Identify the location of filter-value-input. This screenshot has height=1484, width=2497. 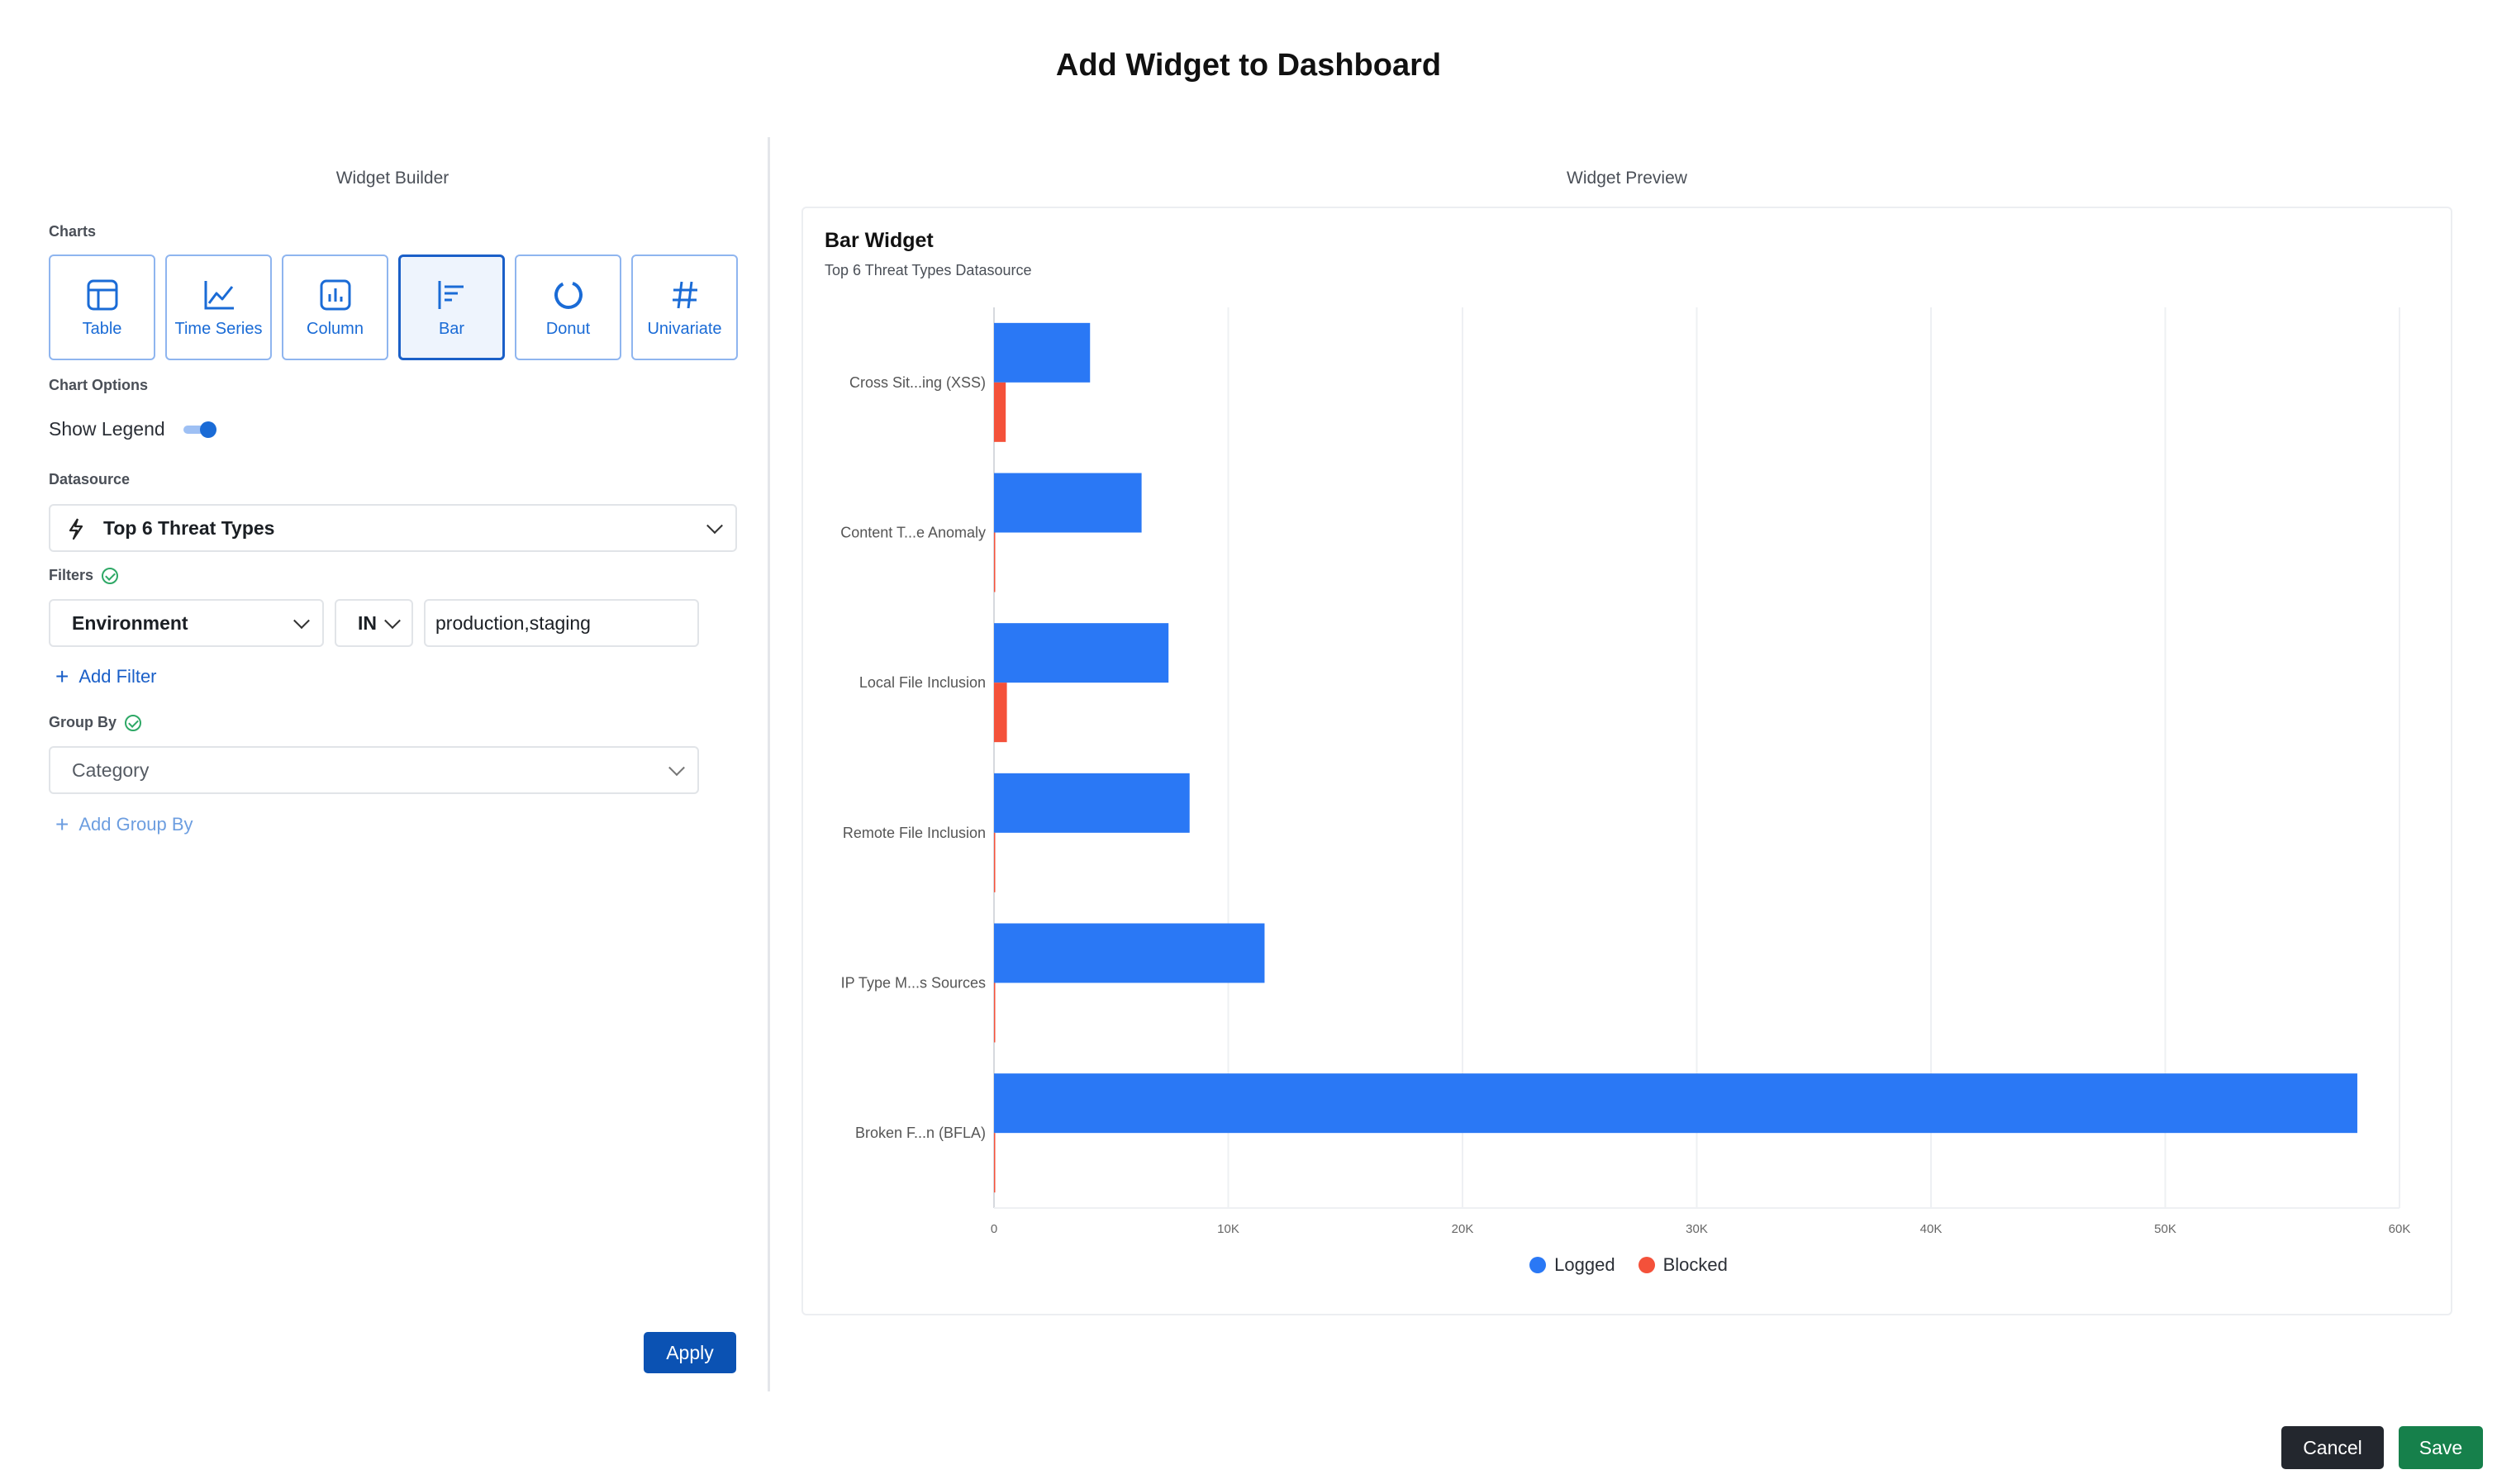
(562, 623).